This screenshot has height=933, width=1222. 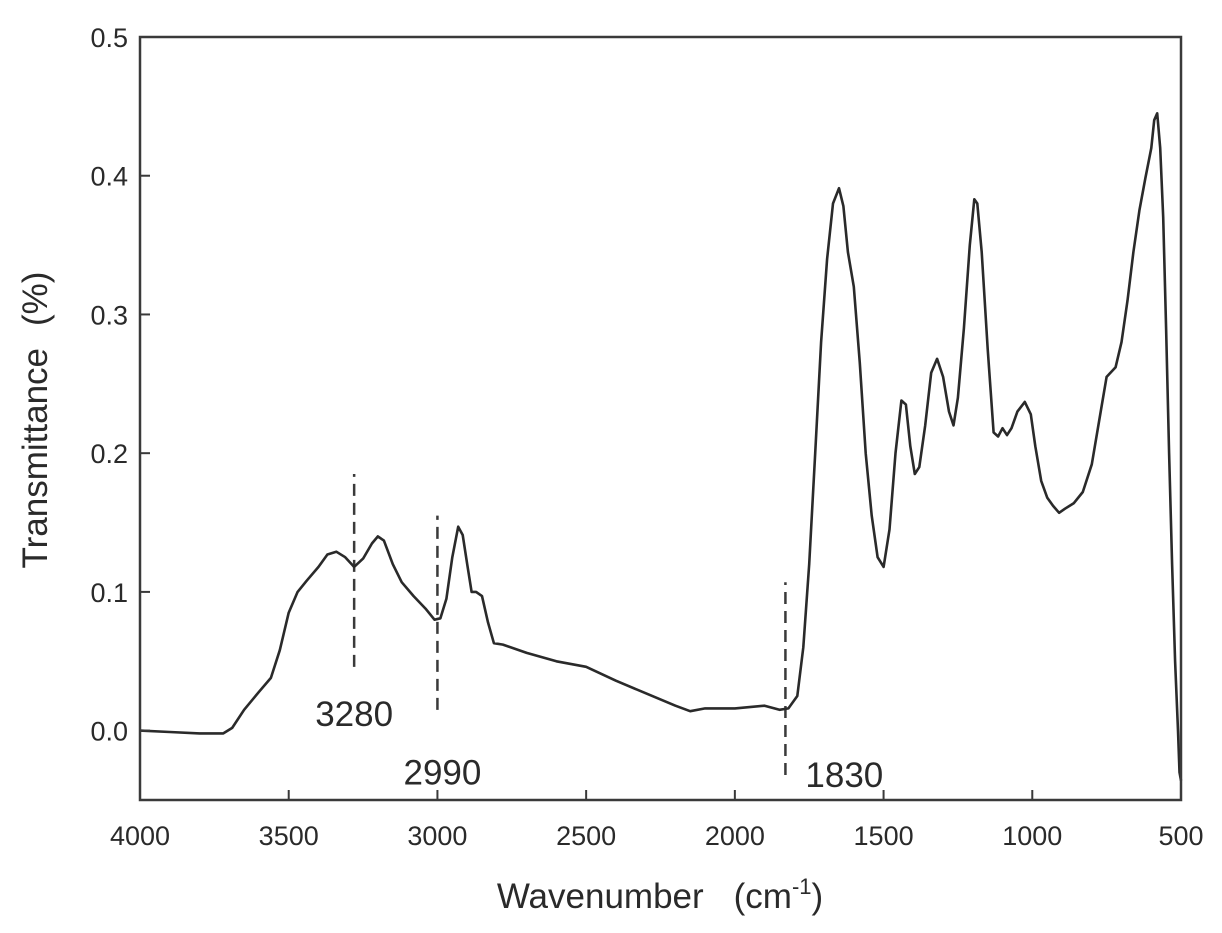 What do you see at coordinates (763, 896) in the screenshot?
I see `x-axis-unit-prefix: (cm` at bounding box center [763, 896].